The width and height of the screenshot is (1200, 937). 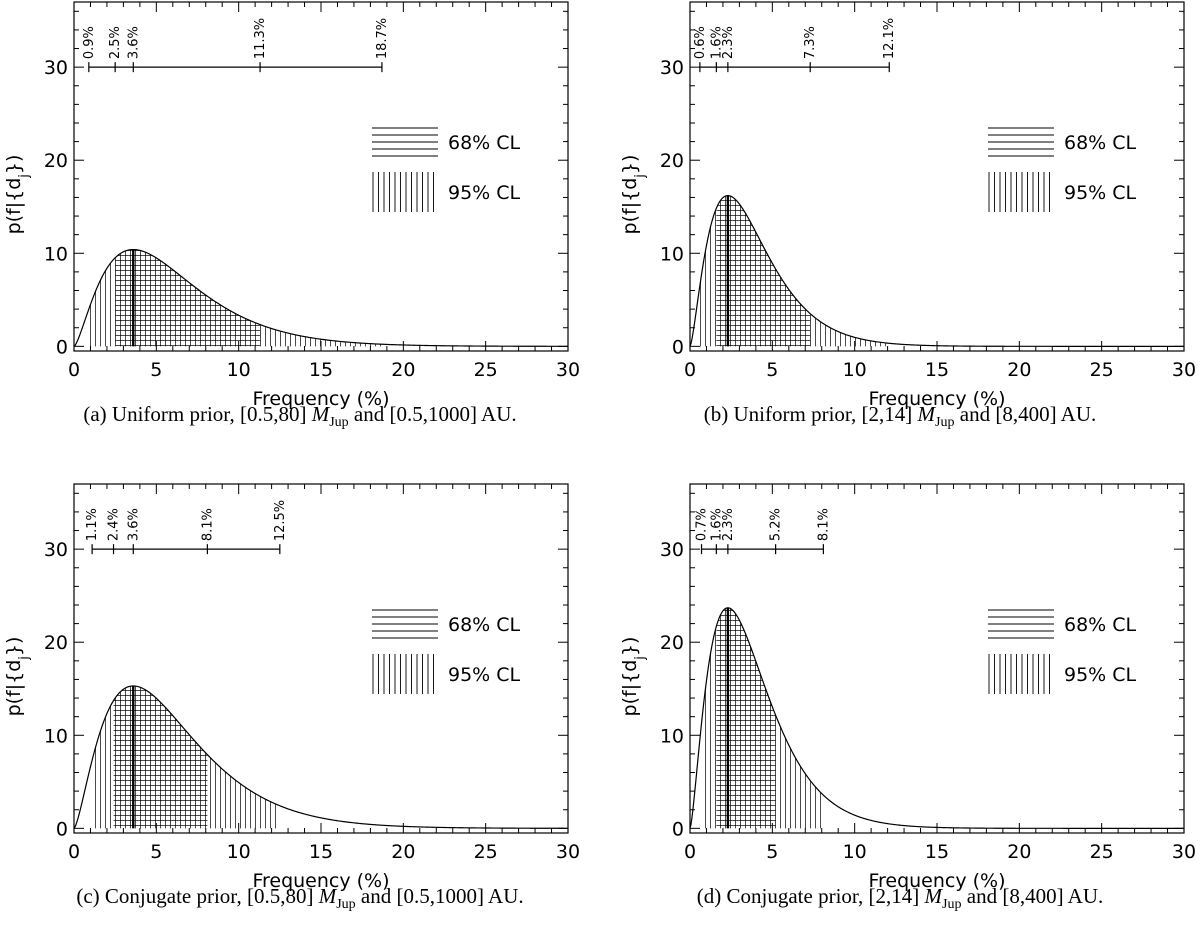 I want to click on interval-bar-label: 0.9%, so click(x=89, y=42).